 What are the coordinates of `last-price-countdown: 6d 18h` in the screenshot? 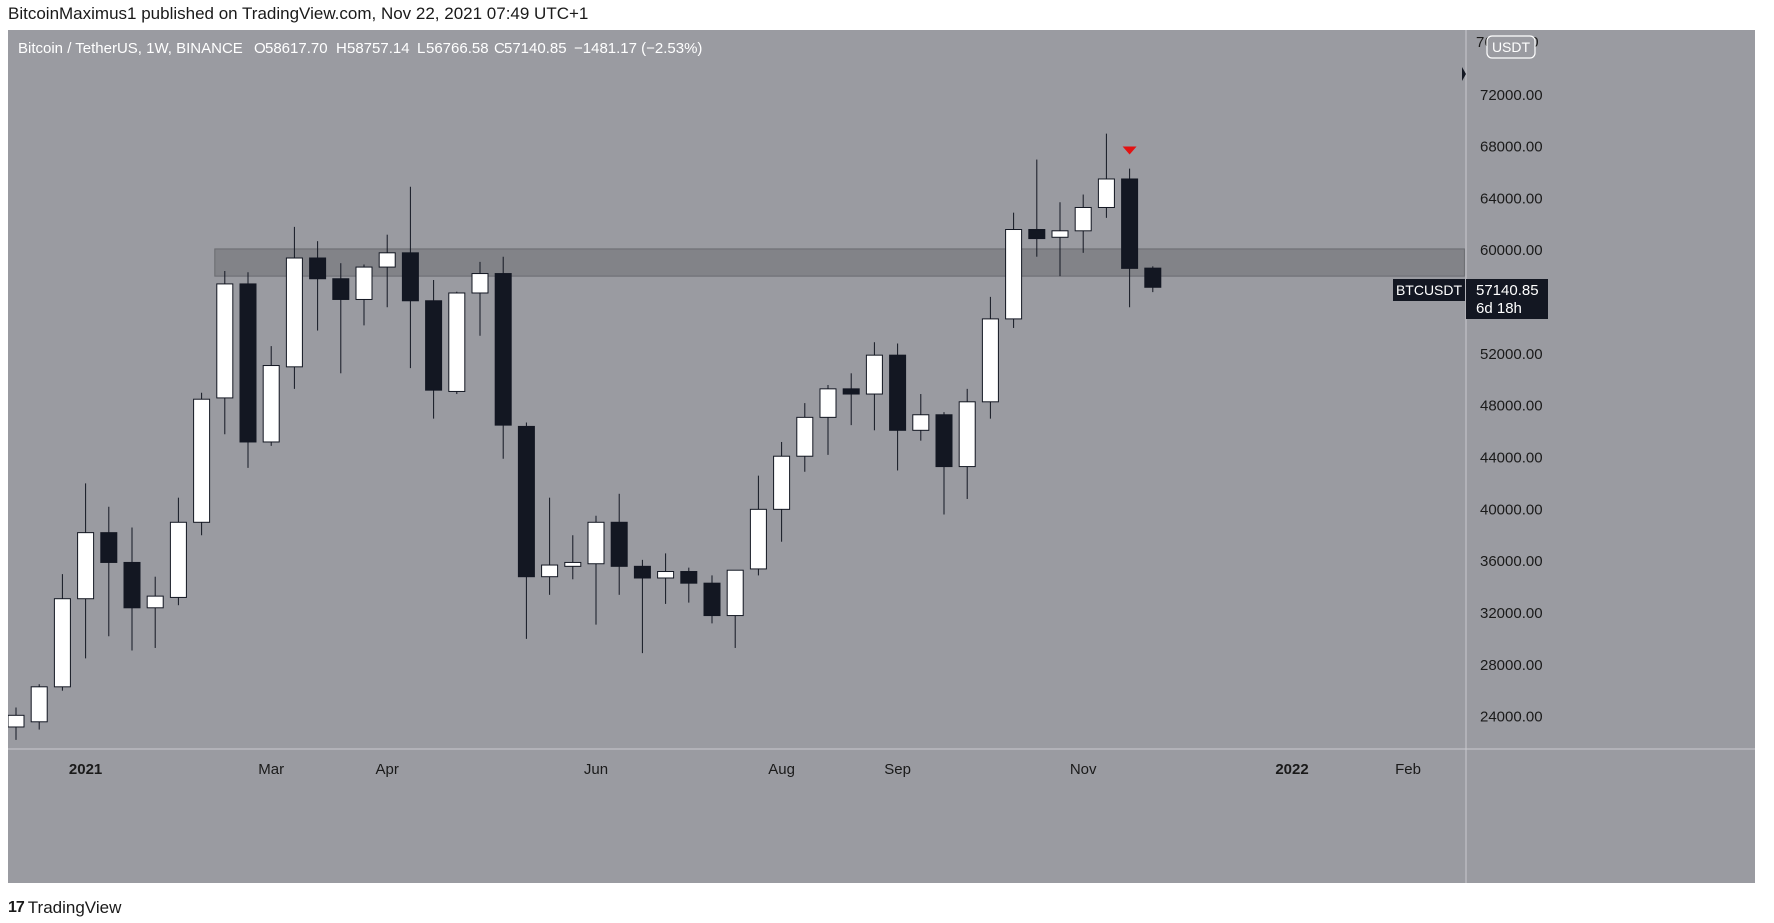 It's located at (1499, 308).